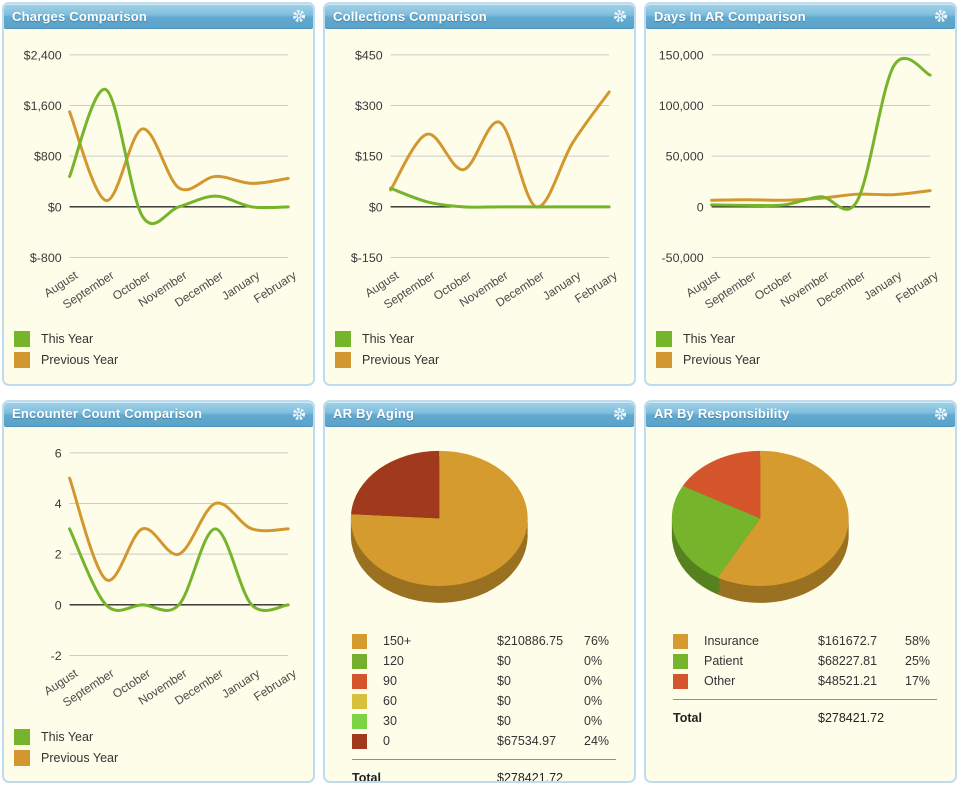 Image resolution: width=961 pixels, height=786 pixels. I want to click on legend-amount: $161672.7, so click(848, 641).